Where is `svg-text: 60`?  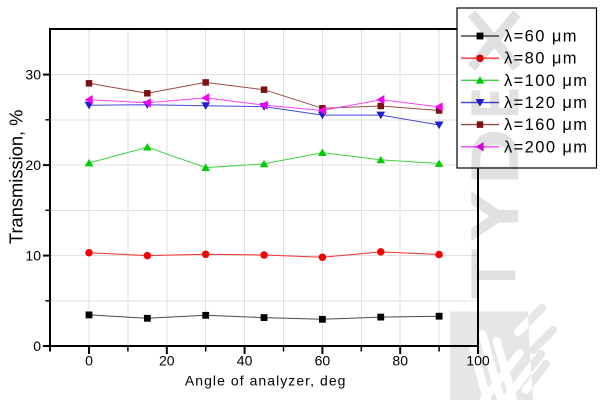
svg-text: 60 is located at coordinates (323, 361).